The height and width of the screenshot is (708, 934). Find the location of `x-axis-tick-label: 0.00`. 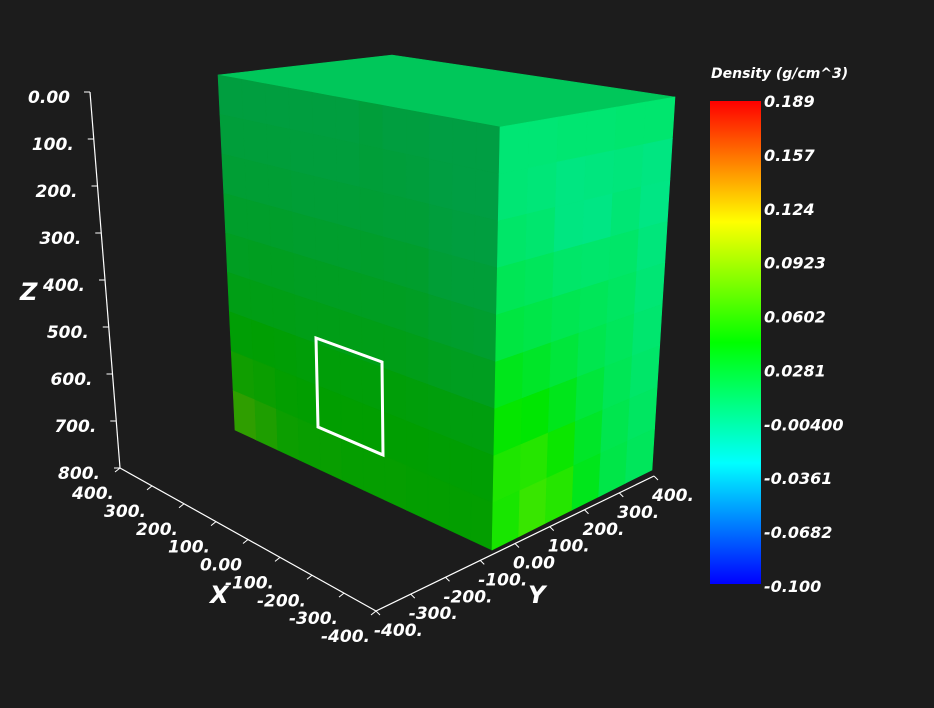

x-axis-tick-label: 0.00 is located at coordinates (221, 566).